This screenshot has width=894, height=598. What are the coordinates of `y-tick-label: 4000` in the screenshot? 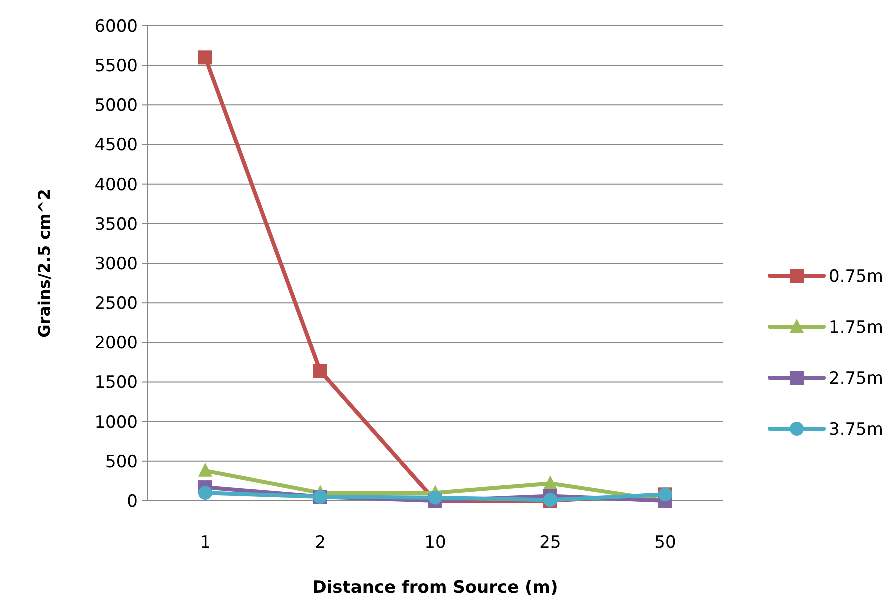 It's located at (116, 185).